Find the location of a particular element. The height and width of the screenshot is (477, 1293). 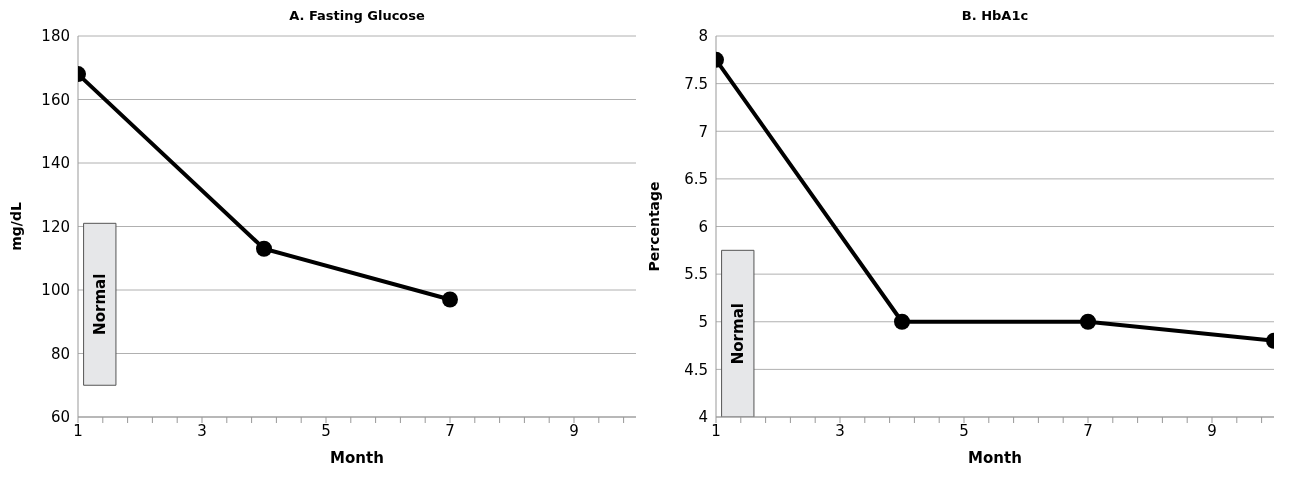

y-tick-label: 6 is located at coordinates (703, 226).